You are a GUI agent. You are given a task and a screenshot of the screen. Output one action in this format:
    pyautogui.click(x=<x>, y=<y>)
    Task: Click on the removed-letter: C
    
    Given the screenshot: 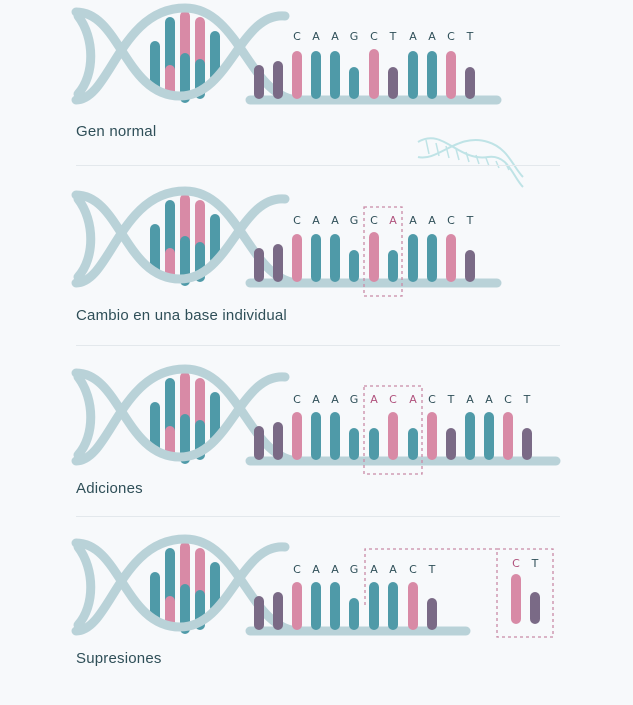 What is the action you would take?
    pyautogui.click(x=516, y=563)
    